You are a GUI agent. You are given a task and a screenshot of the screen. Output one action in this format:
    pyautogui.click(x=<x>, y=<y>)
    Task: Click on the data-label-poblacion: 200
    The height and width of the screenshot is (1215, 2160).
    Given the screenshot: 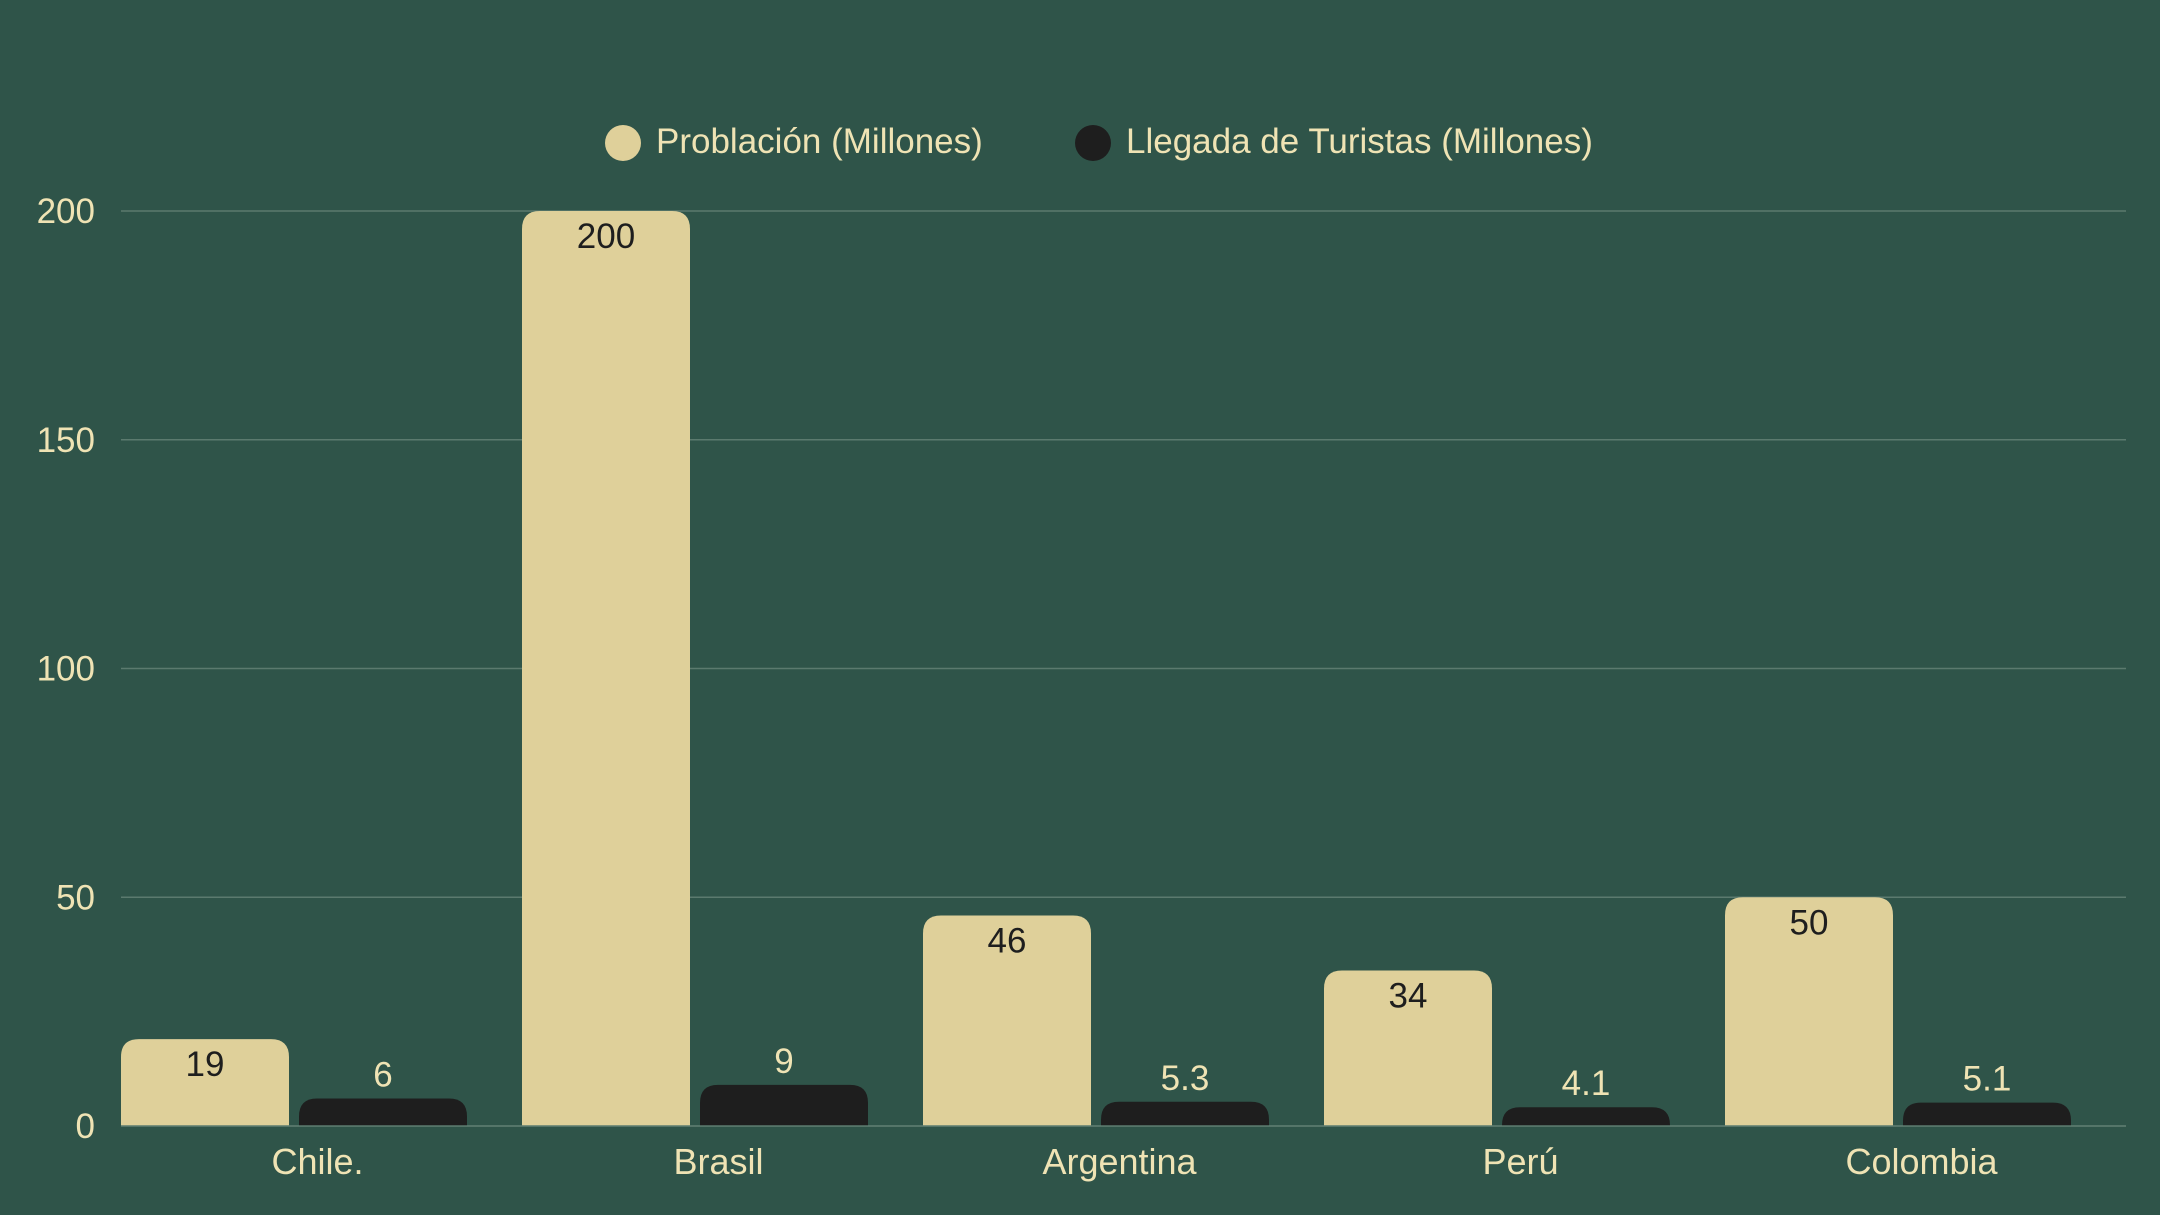 What is the action you would take?
    pyautogui.click(x=606, y=236)
    